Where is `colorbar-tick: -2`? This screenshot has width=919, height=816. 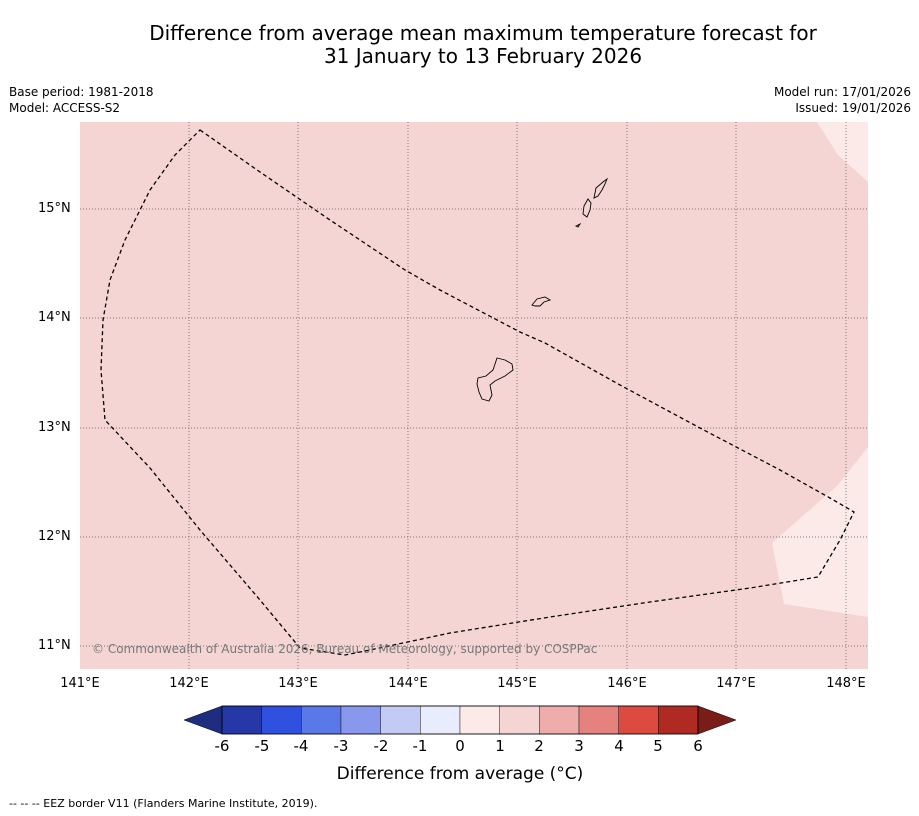 colorbar-tick: -2 is located at coordinates (381, 746).